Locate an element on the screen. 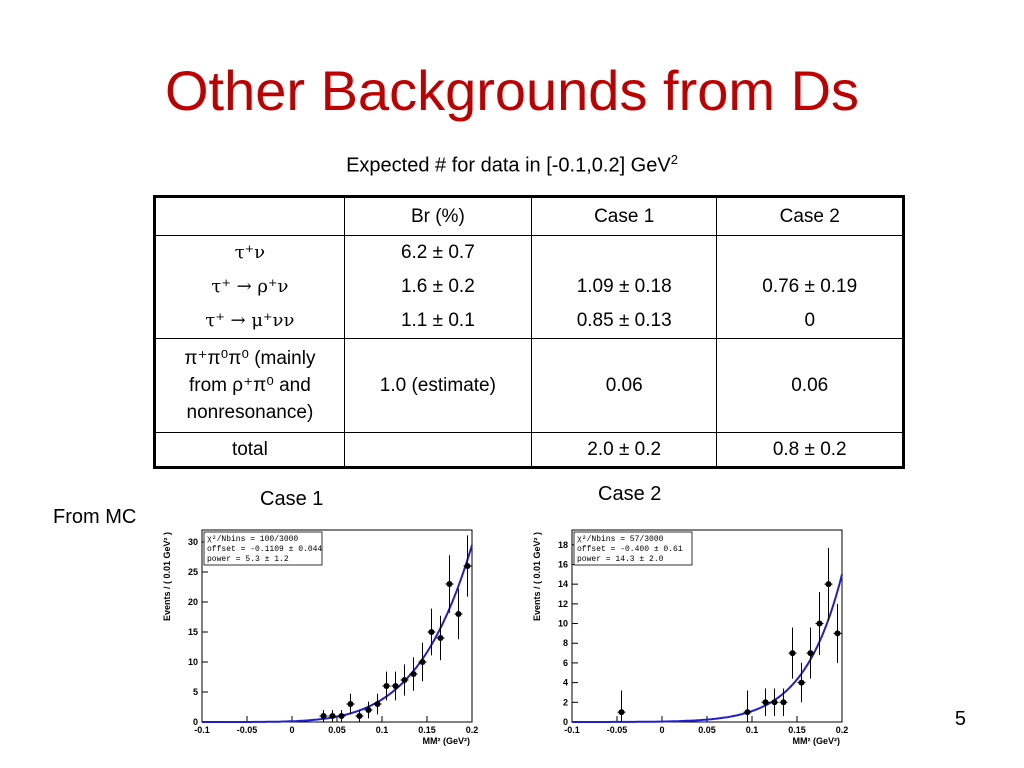 This screenshot has height=768, width=1024. br-cell: 6.2 ± 0.7 1.6 ± 0.2 1.1 ± 0.1 is located at coordinates (437, 287).